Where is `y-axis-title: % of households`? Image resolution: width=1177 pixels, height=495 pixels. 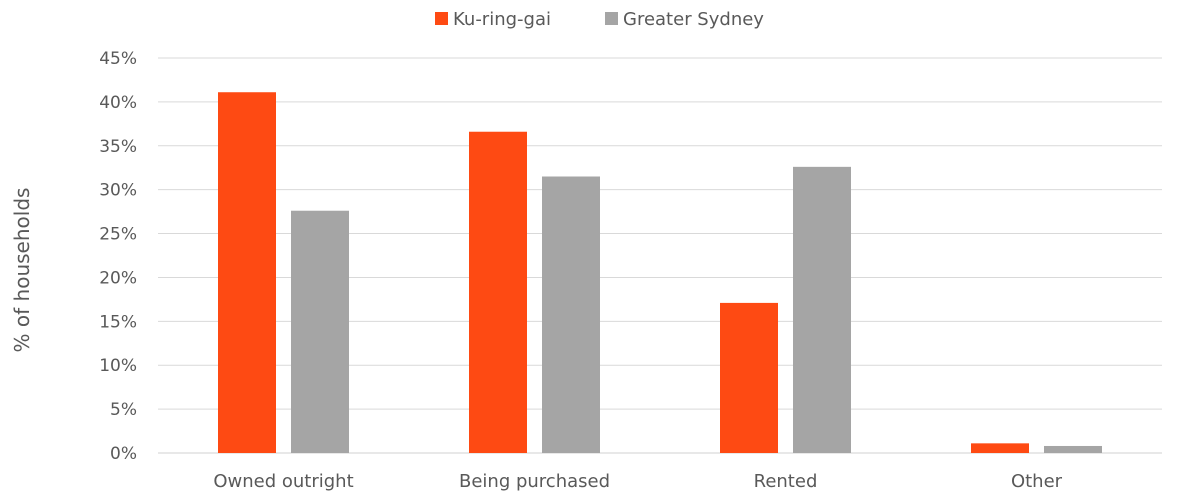 y-axis-title: % of households is located at coordinates (22, 270).